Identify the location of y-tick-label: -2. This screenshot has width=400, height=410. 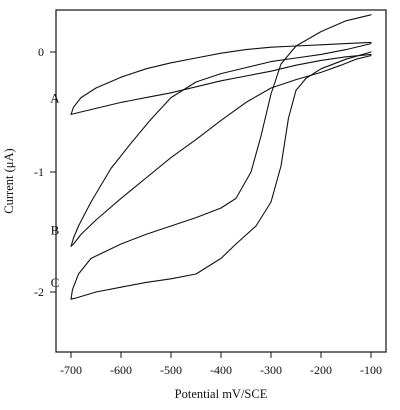
(39, 292).